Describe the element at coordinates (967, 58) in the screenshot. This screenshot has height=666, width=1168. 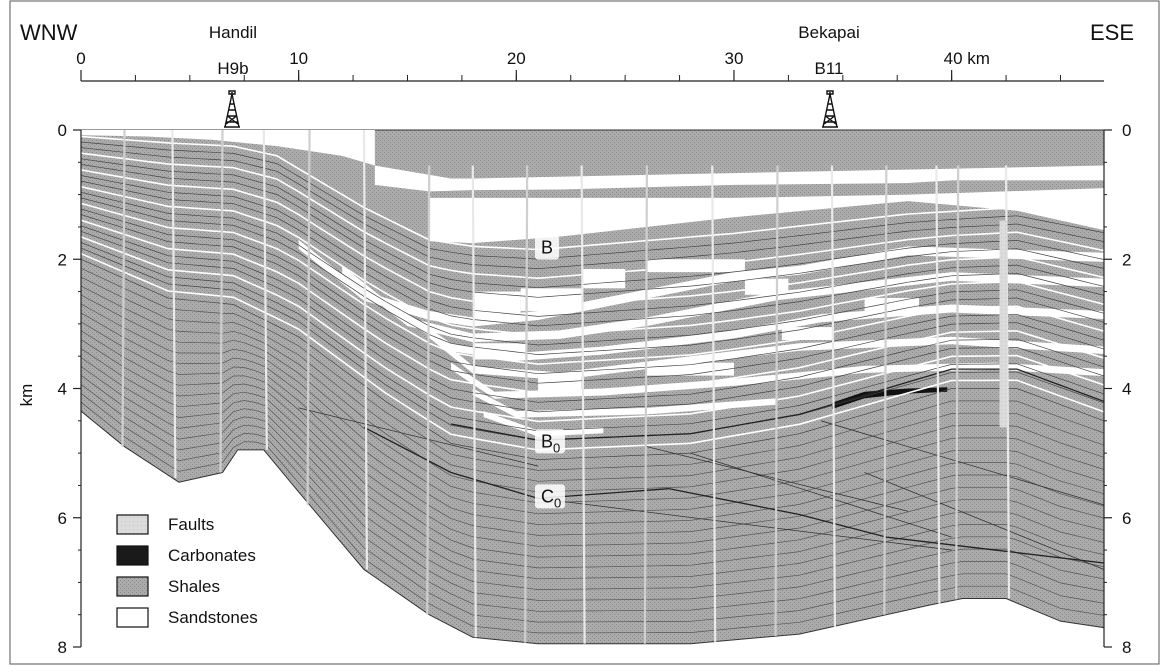
I see `distance-tick-label: 40 km` at that location.